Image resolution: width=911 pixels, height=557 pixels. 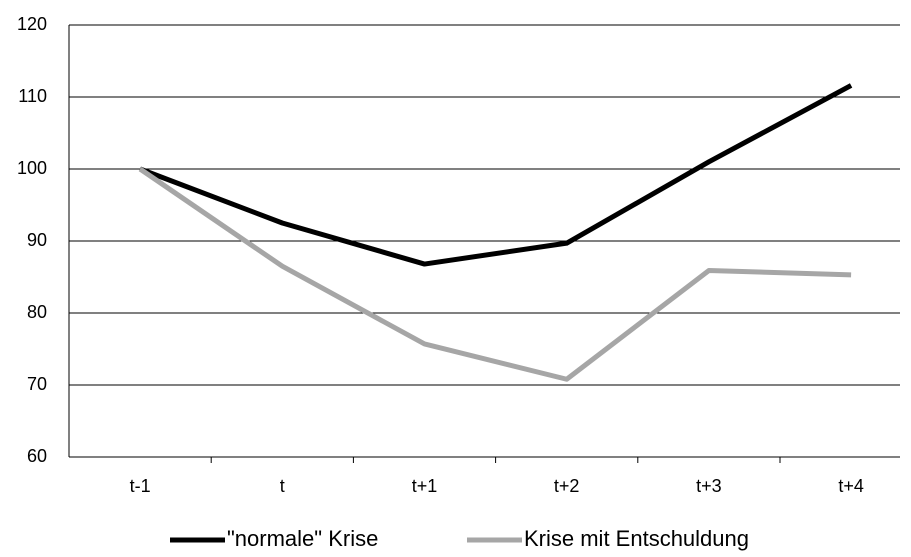 I want to click on x-tick-label: t+2, so click(x=567, y=486).